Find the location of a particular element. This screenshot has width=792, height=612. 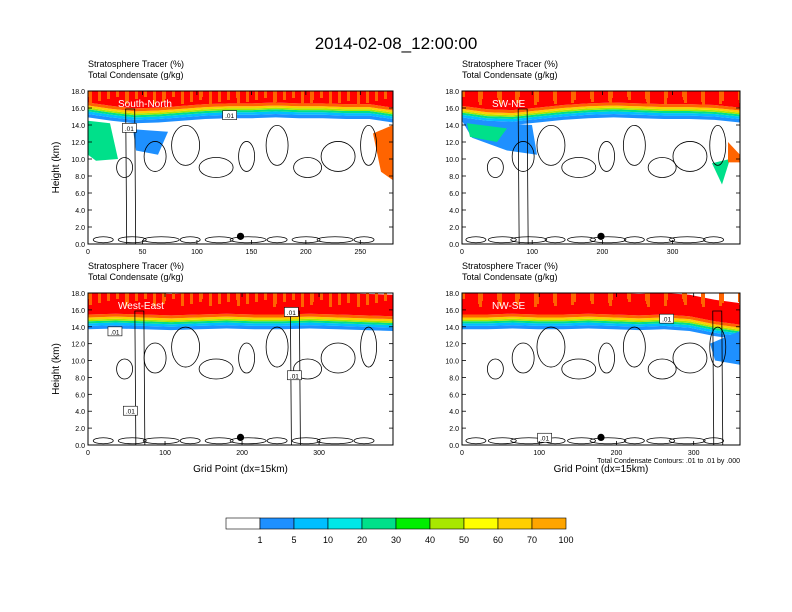

y-tick-label: 4.0 is located at coordinates (80, 211).